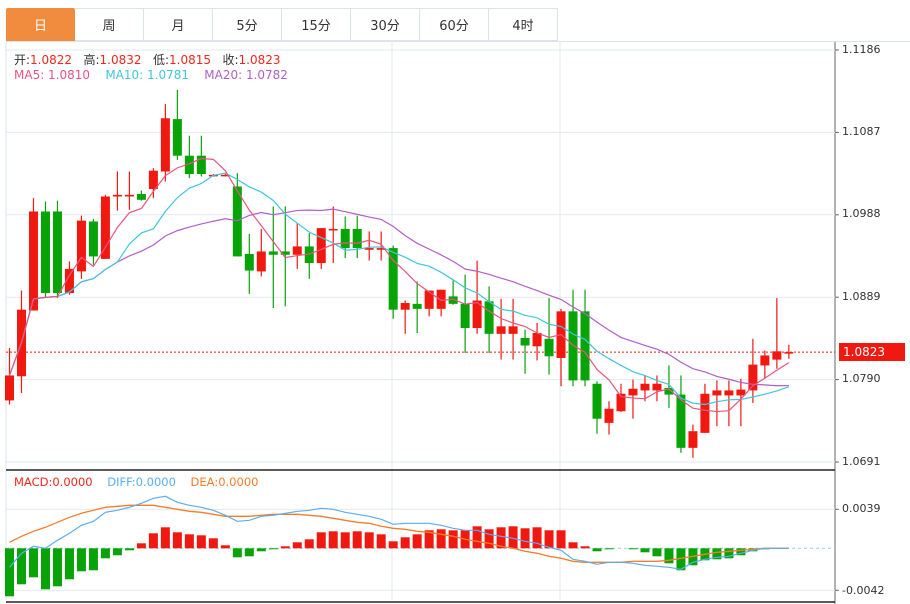 The image size is (910, 604). I want to click on tab-day: 日, so click(40, 24).